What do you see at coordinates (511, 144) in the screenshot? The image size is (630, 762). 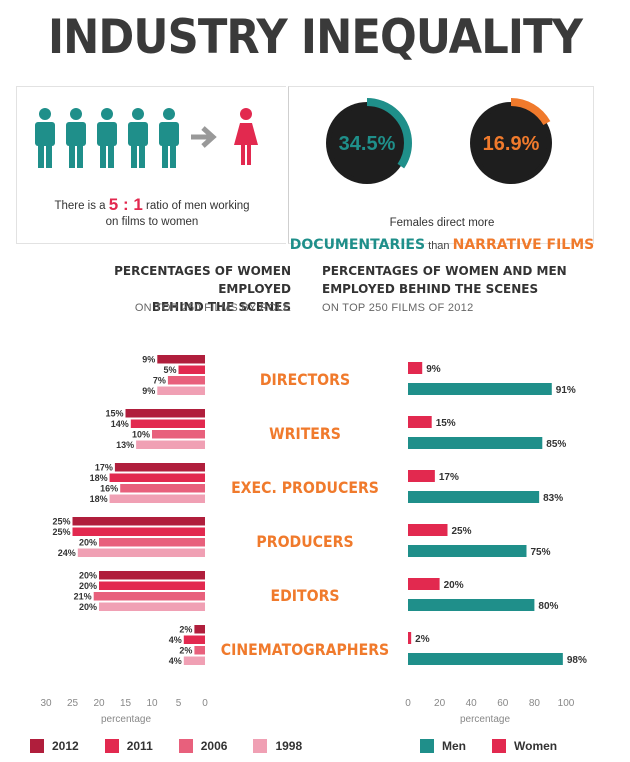 I see `donut-label: 16.9%` at bounding box center [511, 144].